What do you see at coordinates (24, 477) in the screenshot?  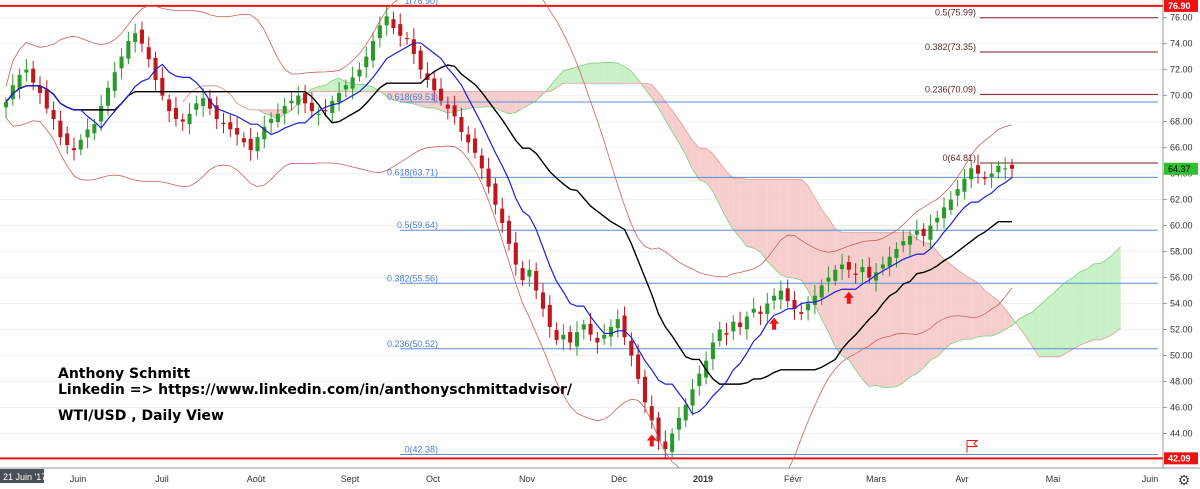 I see `start-date-label: 21 Juin '17` at bounding box center [24, 477].